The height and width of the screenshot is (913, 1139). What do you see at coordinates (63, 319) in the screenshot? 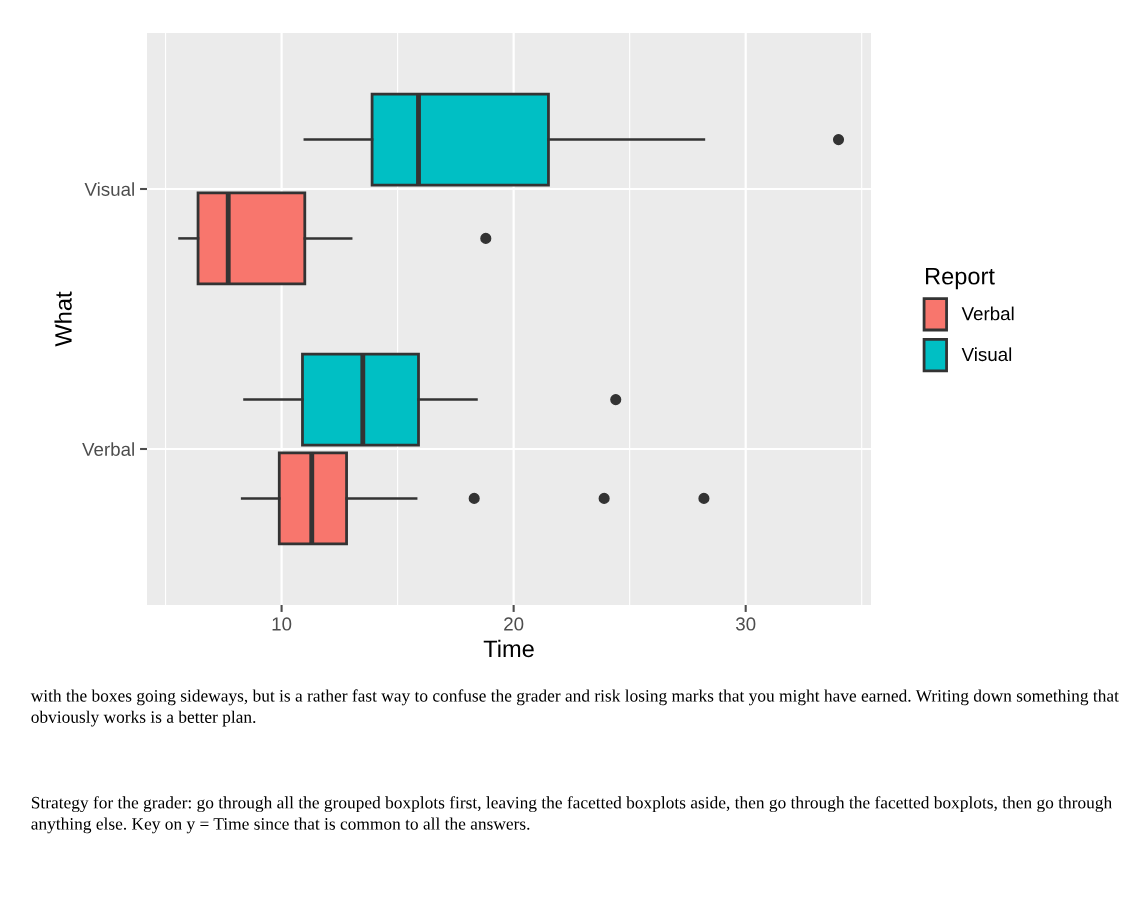
I see `y-axis-title: What` at bounding box center [63, 319].